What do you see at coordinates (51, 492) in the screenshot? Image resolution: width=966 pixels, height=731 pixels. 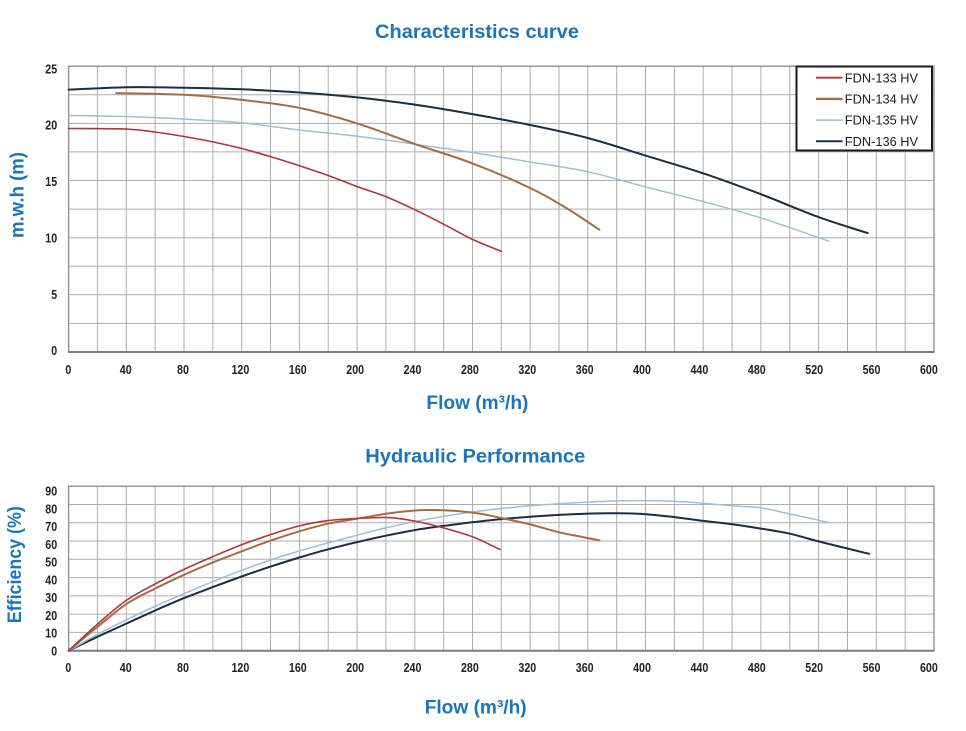 I see `svg-text: 90` at bounding box center [51, 492].